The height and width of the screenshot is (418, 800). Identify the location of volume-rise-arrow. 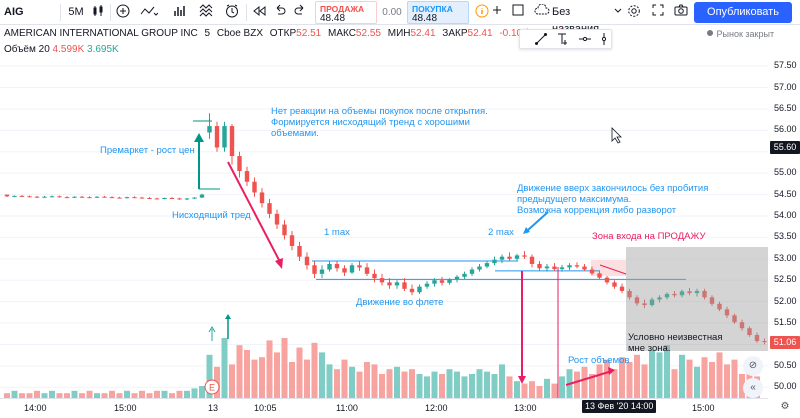
(589, 378).